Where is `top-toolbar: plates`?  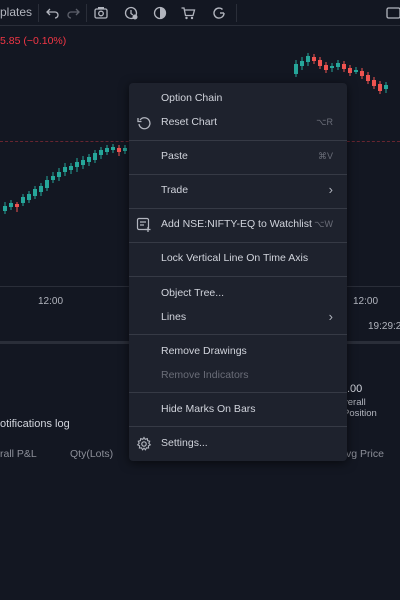
top-toolbar: plates is located at coordinates (200, 13).